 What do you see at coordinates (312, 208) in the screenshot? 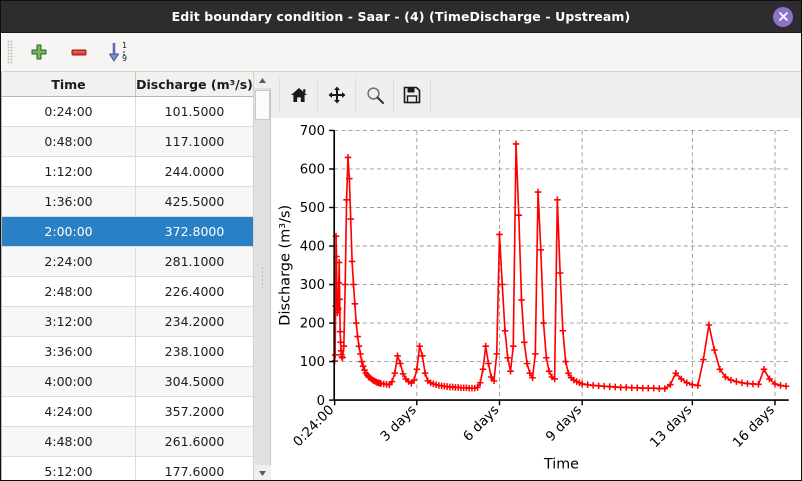
I see `y-tick-label: 500` at bounding box center [312, 208].